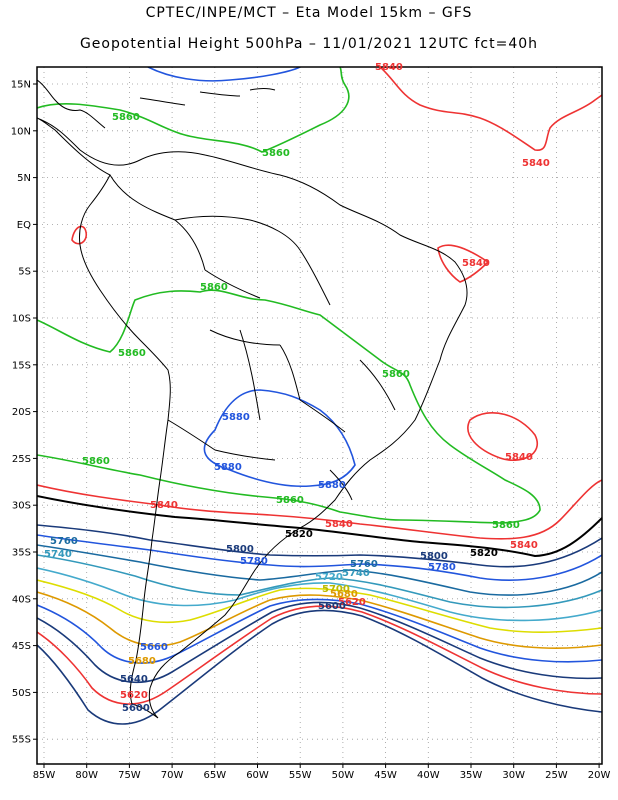 This screenshot has height=800, width=618. I want to click on lon-label: 55W, so click(300, 775).